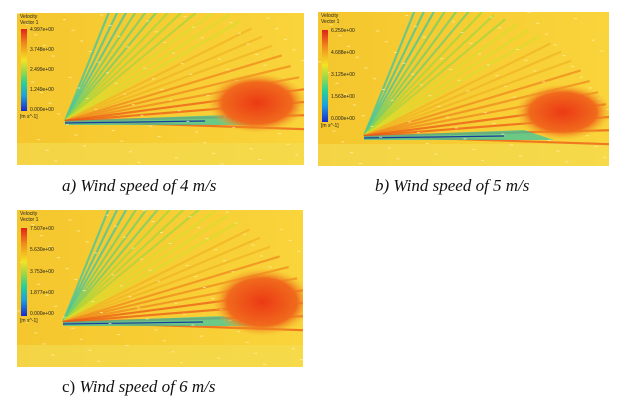 The height and width of the screenshot is (406, 629). What do you see at coordinates (42, 50) in the screenshot?
I see `tick-label: 3.748e+00` at bounding box center [42, 50].